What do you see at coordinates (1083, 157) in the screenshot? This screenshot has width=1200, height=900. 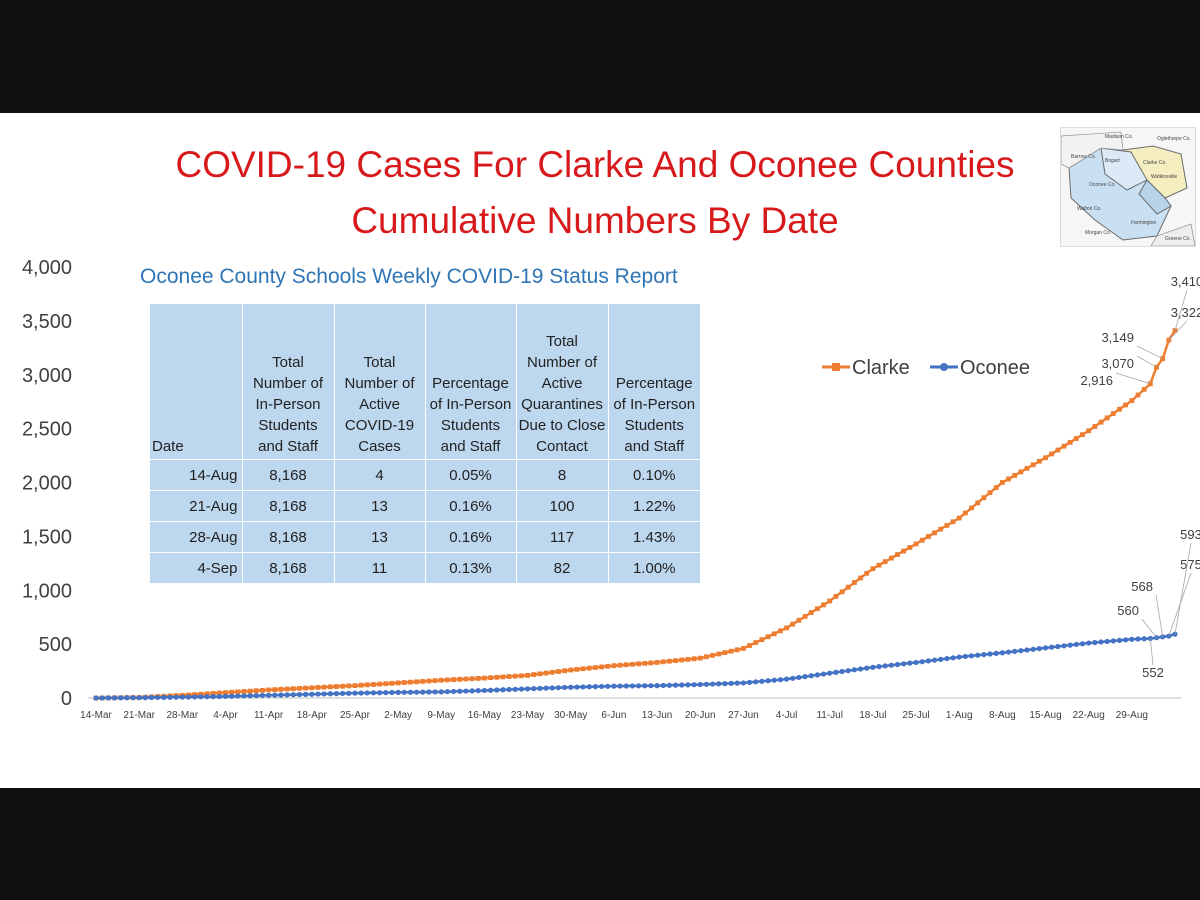 I see `map-label: Barrow Co.` at bounding box center [1083, 157].